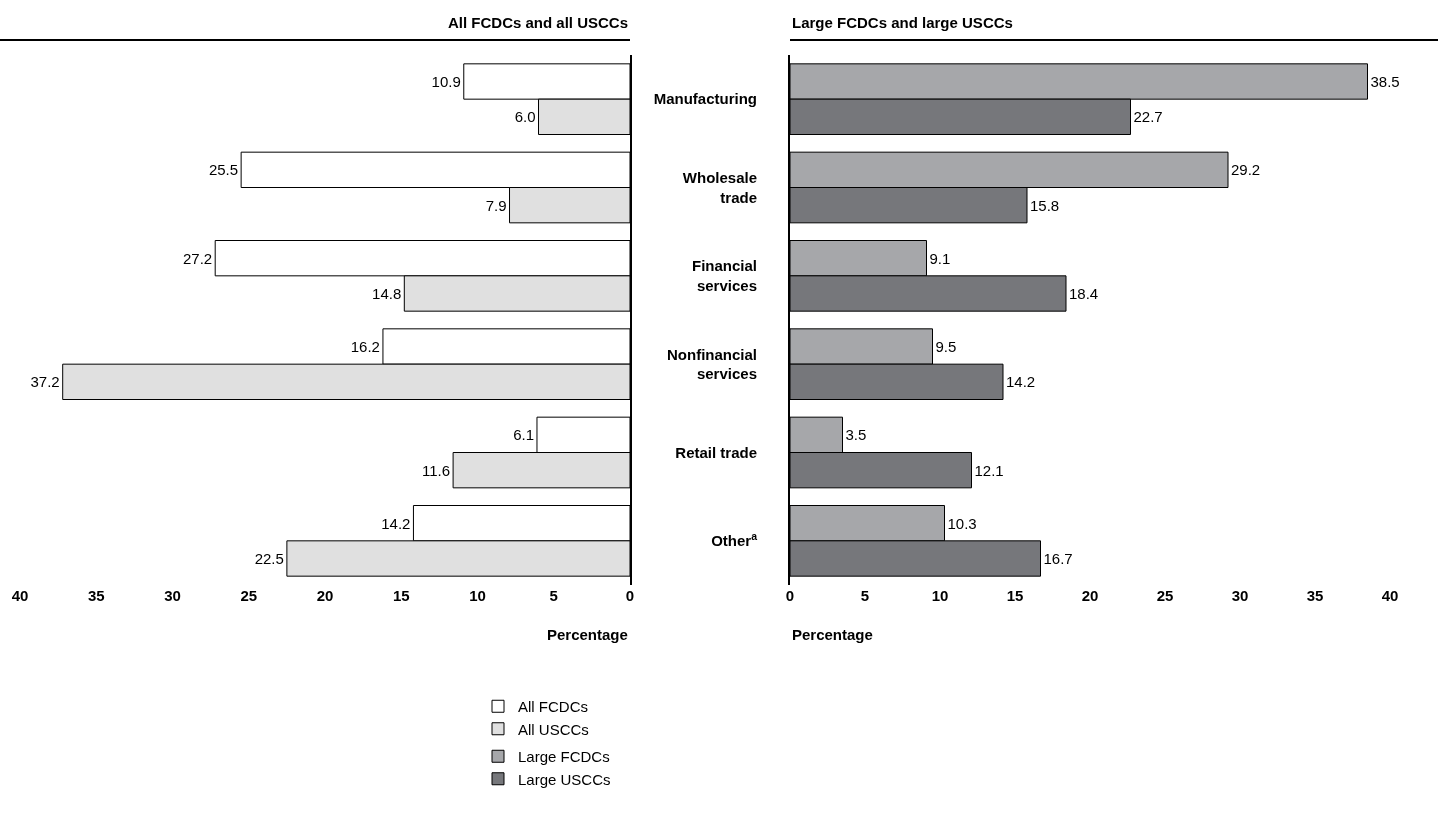 The image size is (1438, 840). Describe the element at coordinates (719, 187) in the screenshot. I see `y-tick-label: Wholesale trade` at that location.